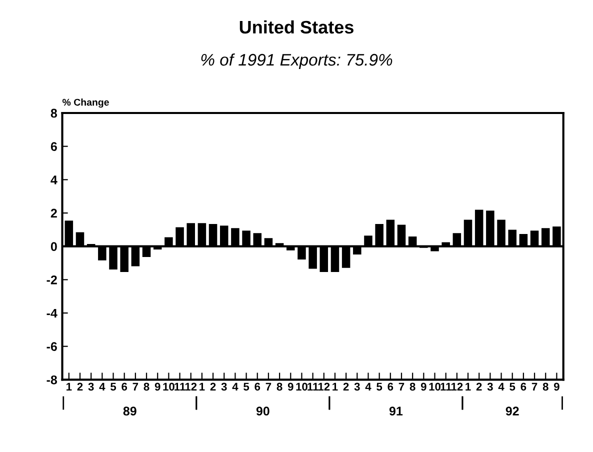 Image resolution: width=593 pixels, height=452 pixels. I want to click on y-tick-label: 4, so click(54, 180).